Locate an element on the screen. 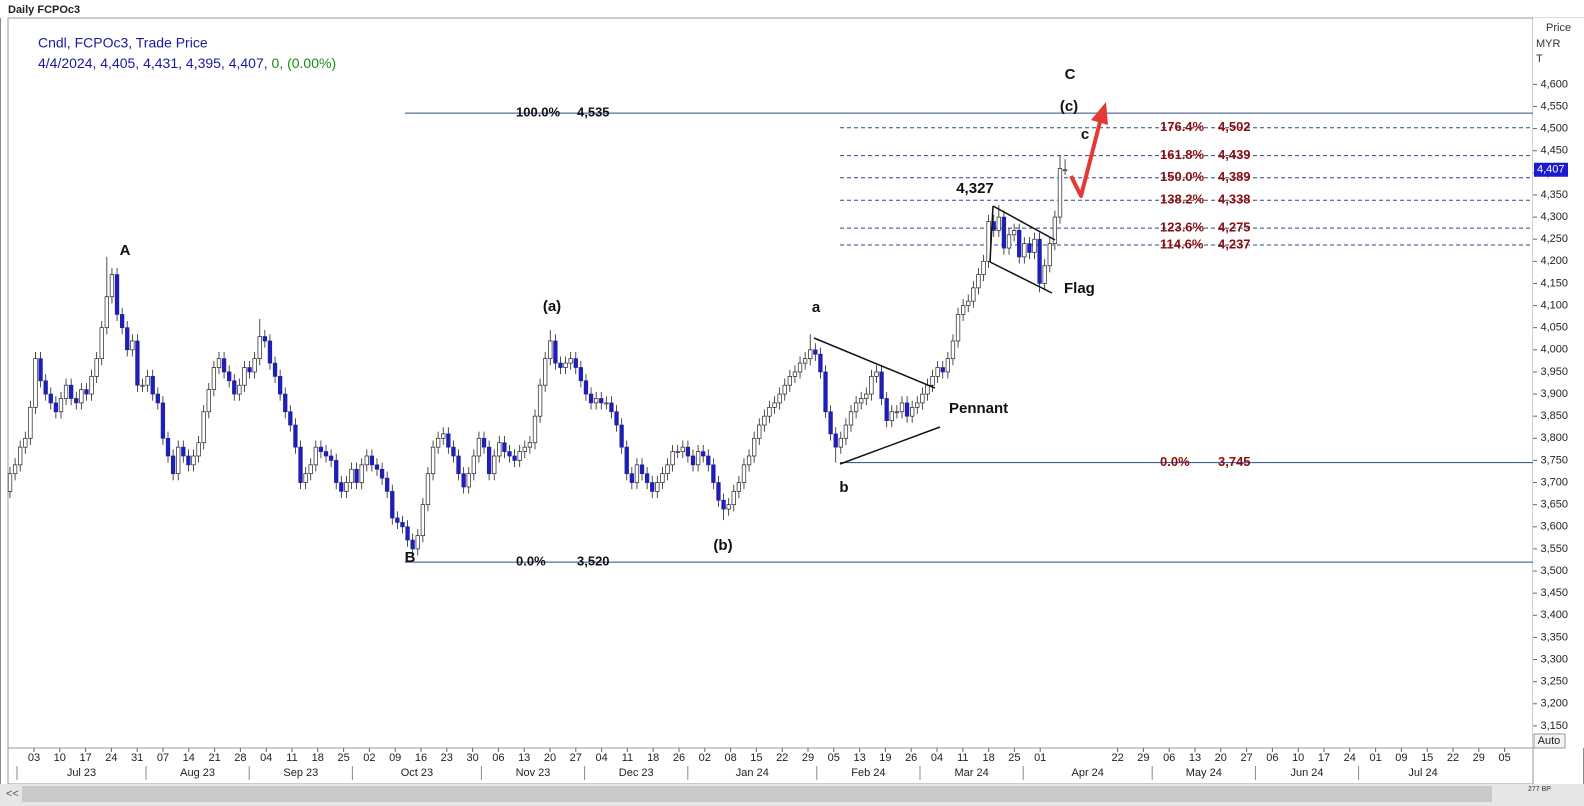 Image resolution: width=1584 pixels, height=806 pixels. fib-price: 4,439 is located at coordinates (1234, 154).